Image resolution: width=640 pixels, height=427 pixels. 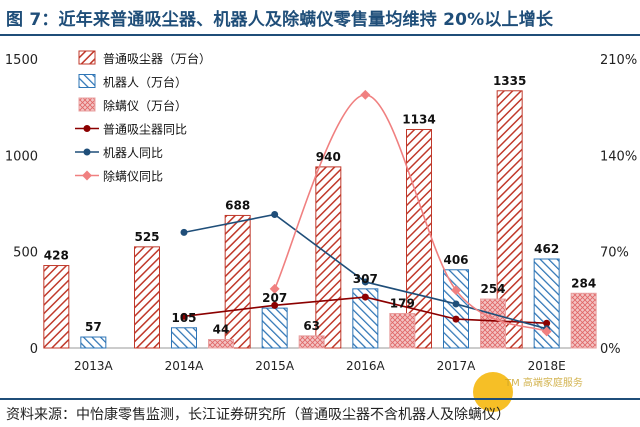 What do you see at coordinates (275, 366) in the screenshot?
I see `x-axis-tick-2015A: 2015A` at bounding box center [275, 366].